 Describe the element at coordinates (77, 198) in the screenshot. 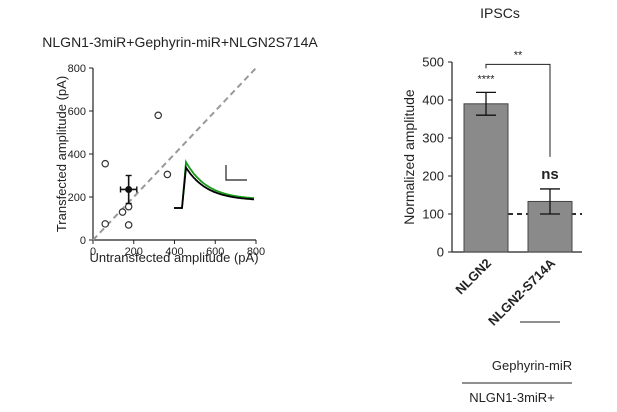

I see `scatter-y-tick-label: 200` at that location.